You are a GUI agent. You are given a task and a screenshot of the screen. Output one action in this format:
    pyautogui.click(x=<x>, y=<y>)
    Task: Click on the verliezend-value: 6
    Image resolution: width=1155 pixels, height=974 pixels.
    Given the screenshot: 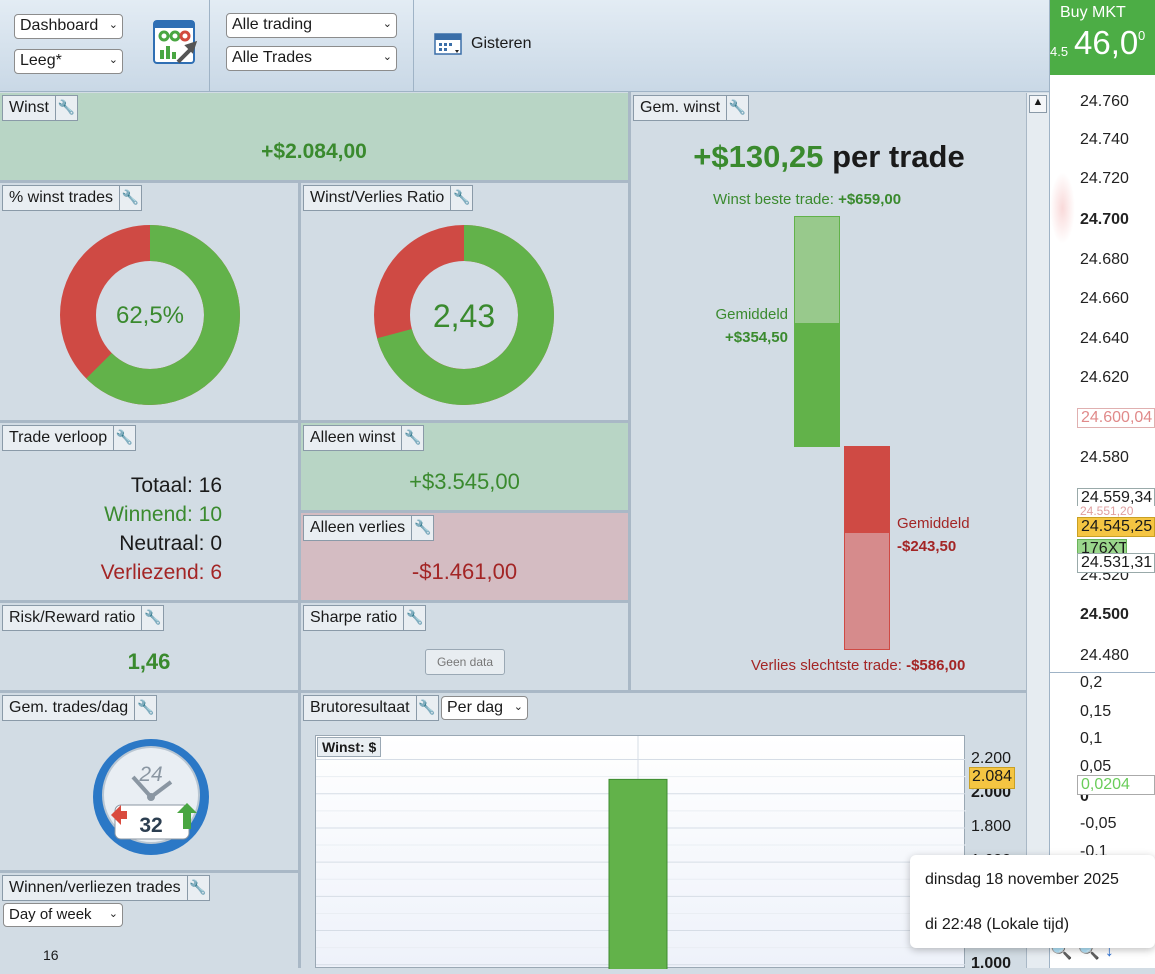 What is the action you would take?
    pyautogui.click(x=216, y=572)
    